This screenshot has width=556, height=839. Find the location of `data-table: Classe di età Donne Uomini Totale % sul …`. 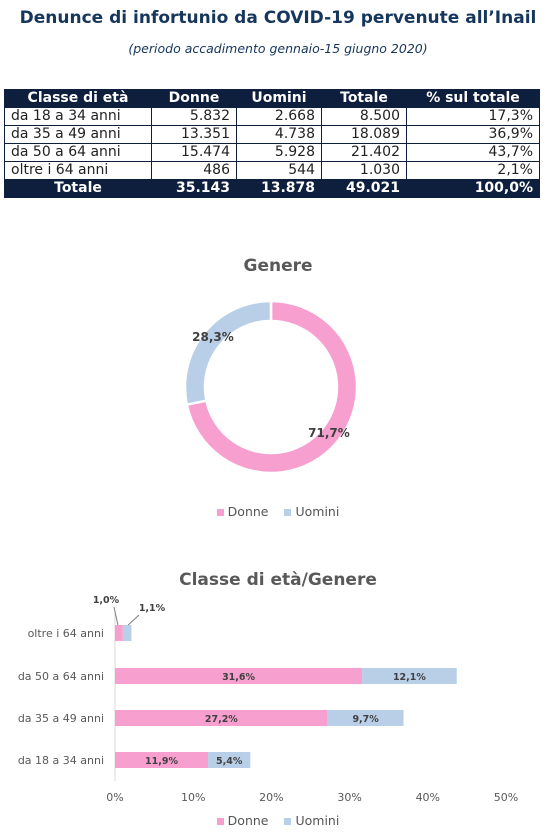

data-table: Classe di età Donne Uomini Totale % sul … is located at coordinates (272, 143).